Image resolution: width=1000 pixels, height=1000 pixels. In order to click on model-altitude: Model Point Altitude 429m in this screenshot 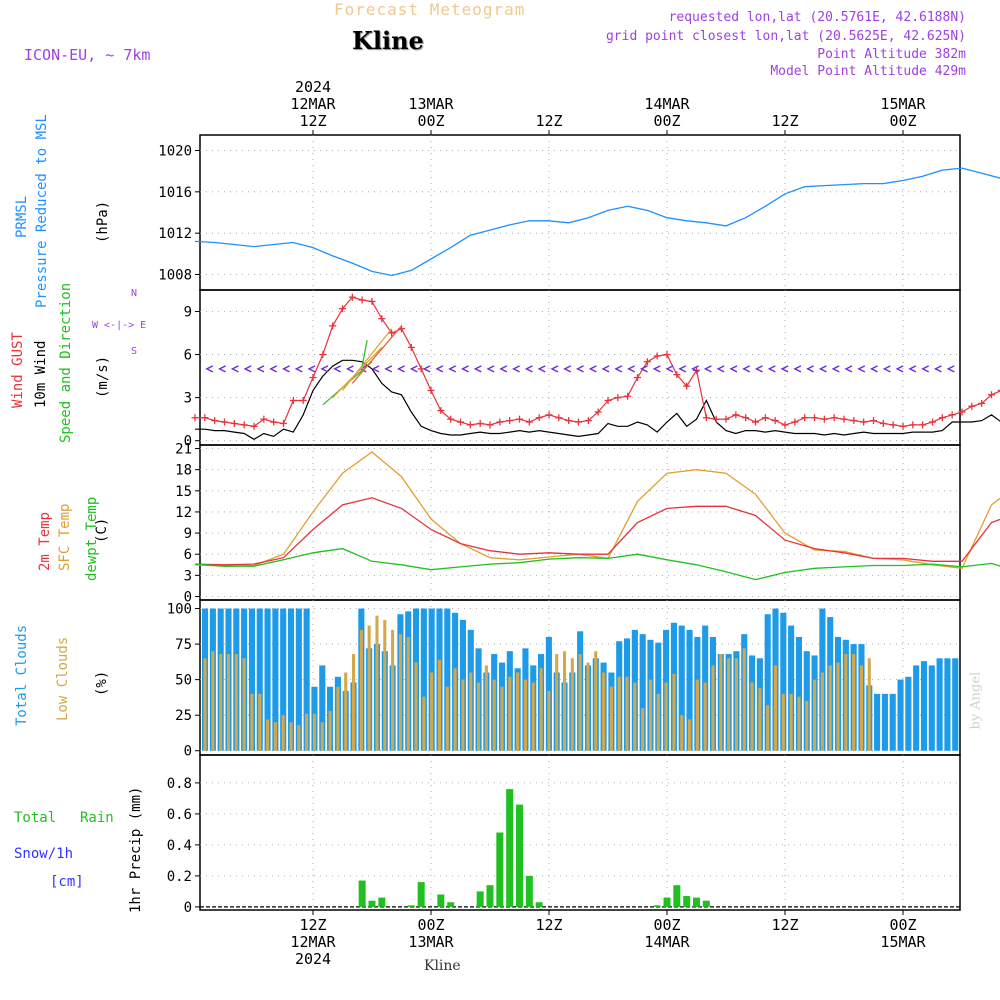, I will do `click(868, 71)`.